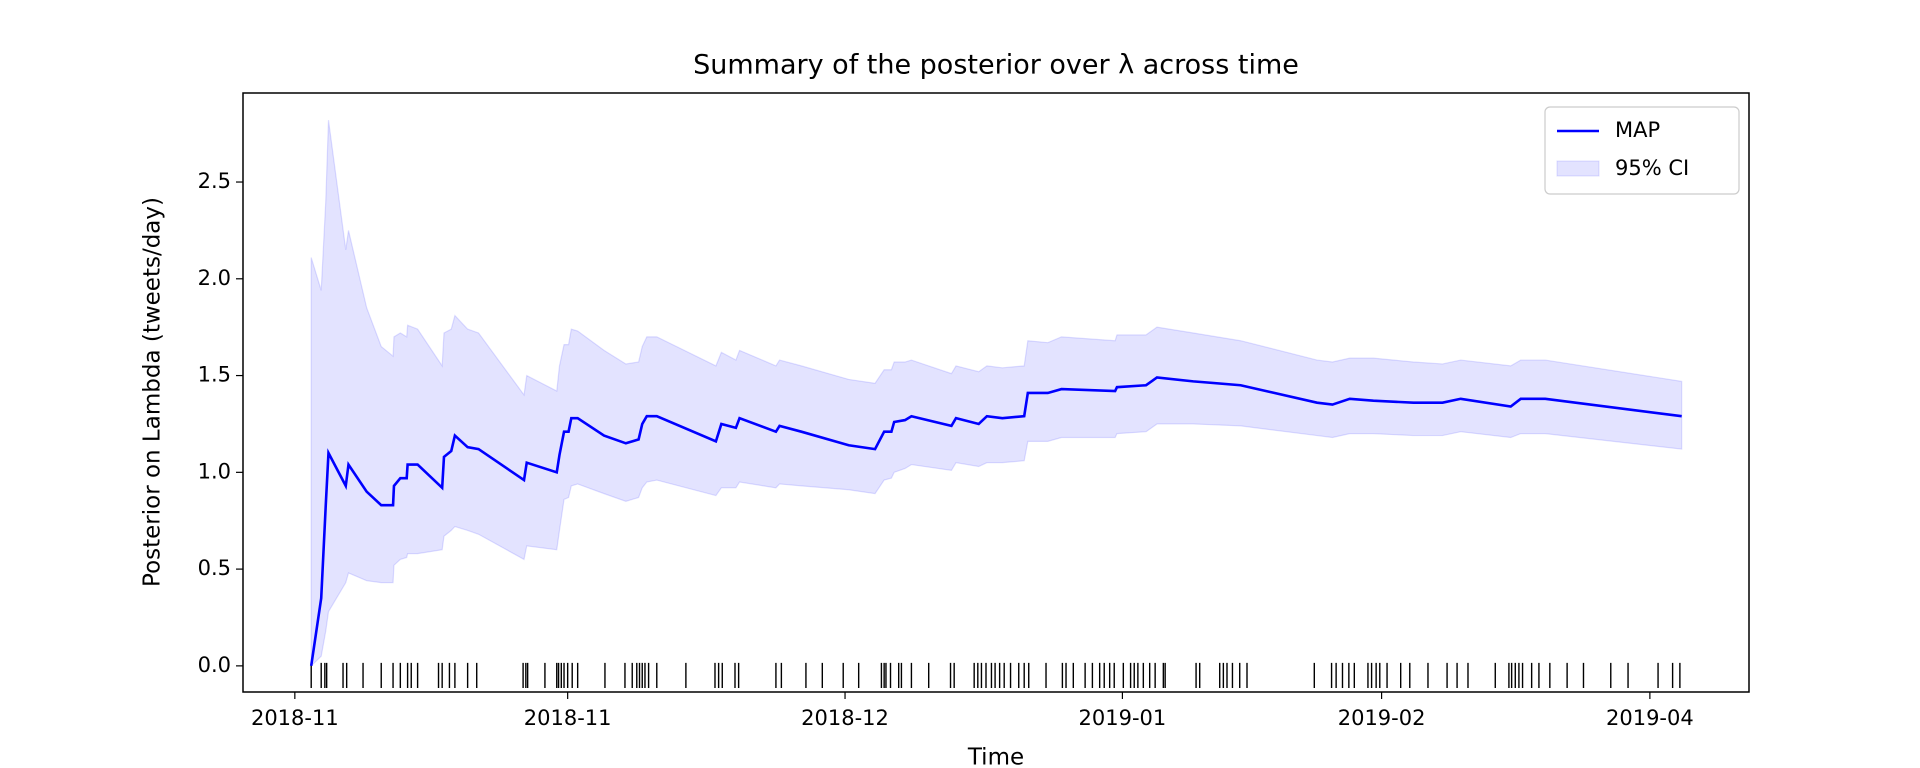 The image size is (1920, 768). What do you see at coordinates (1382, 718) in the screenshot?
I see `x-tick-label: 2019-02` at bounding box center [1382, 718].